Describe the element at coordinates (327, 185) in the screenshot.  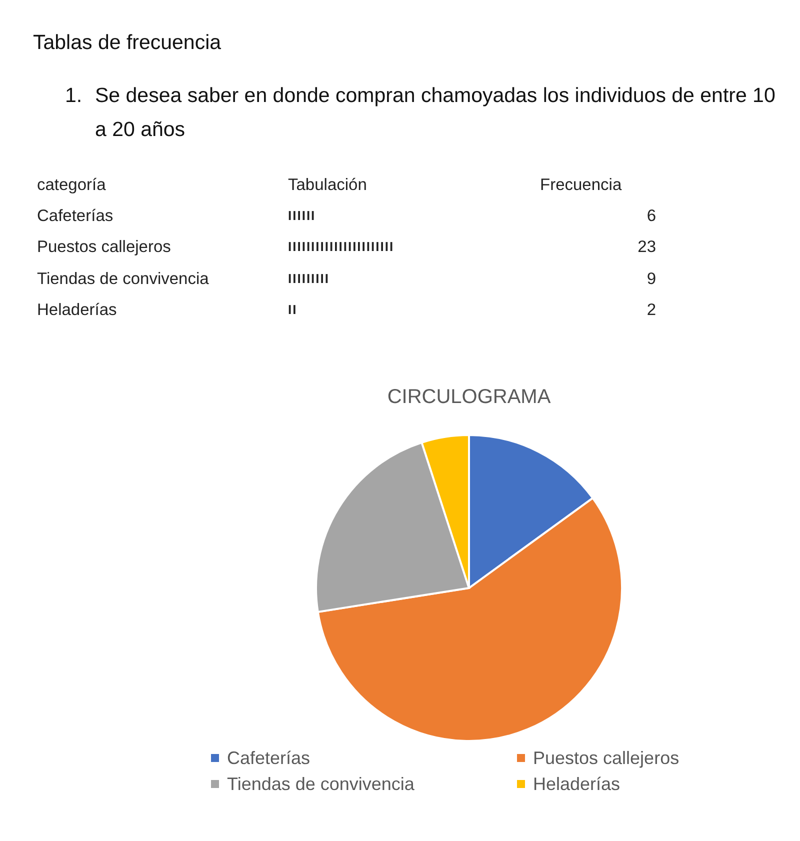
I see `text: Tabulación` at that location.